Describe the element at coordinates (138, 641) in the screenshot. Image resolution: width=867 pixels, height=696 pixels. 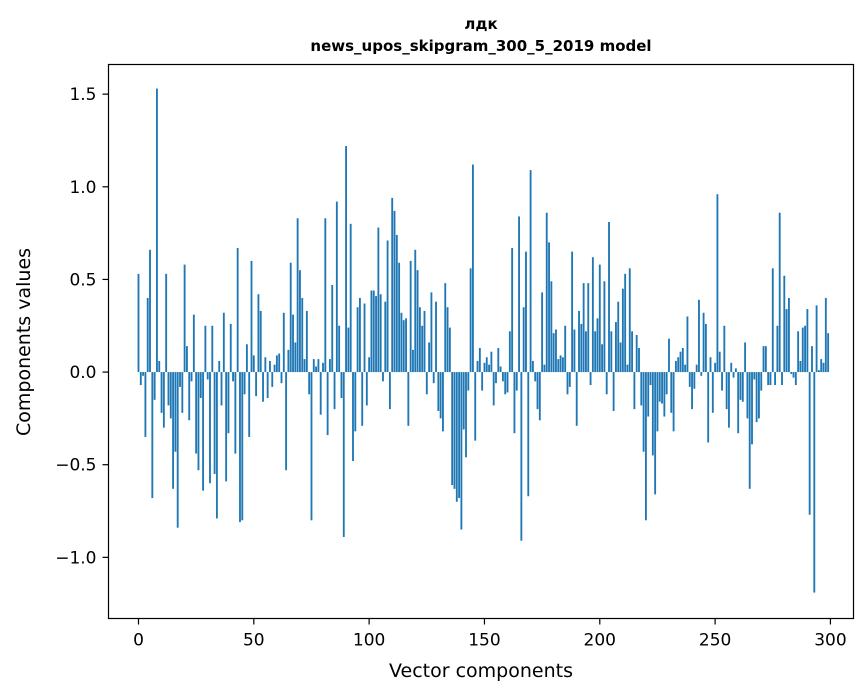
I see `x-tick-label: 0` at that location.